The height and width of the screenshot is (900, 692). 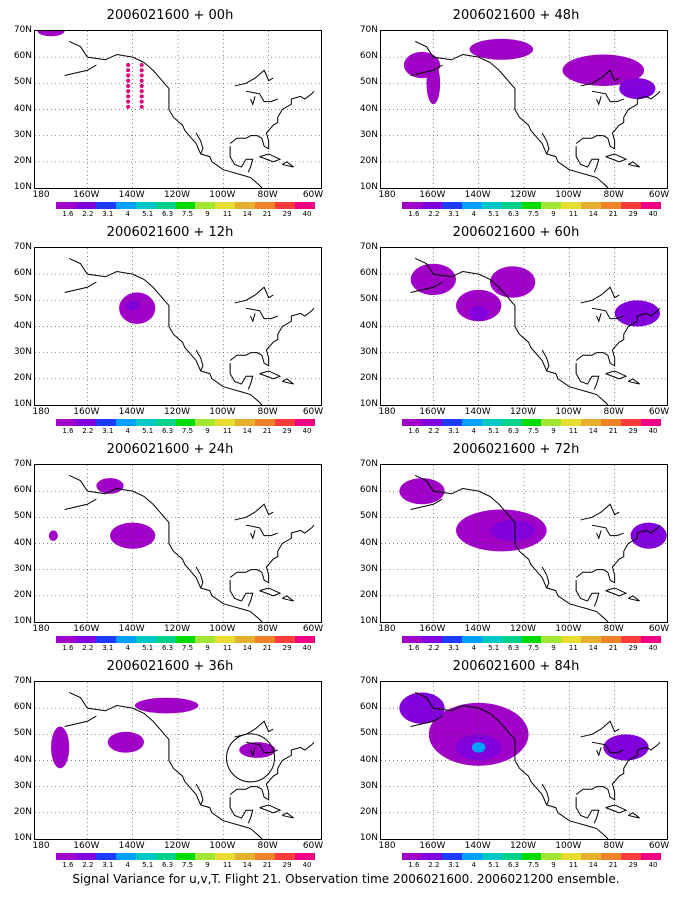 What do you see at coordinates (170, 232) in the screenshot?
I see `panel-title: 2006021600 + 12h` at bounding box center [170, 232].